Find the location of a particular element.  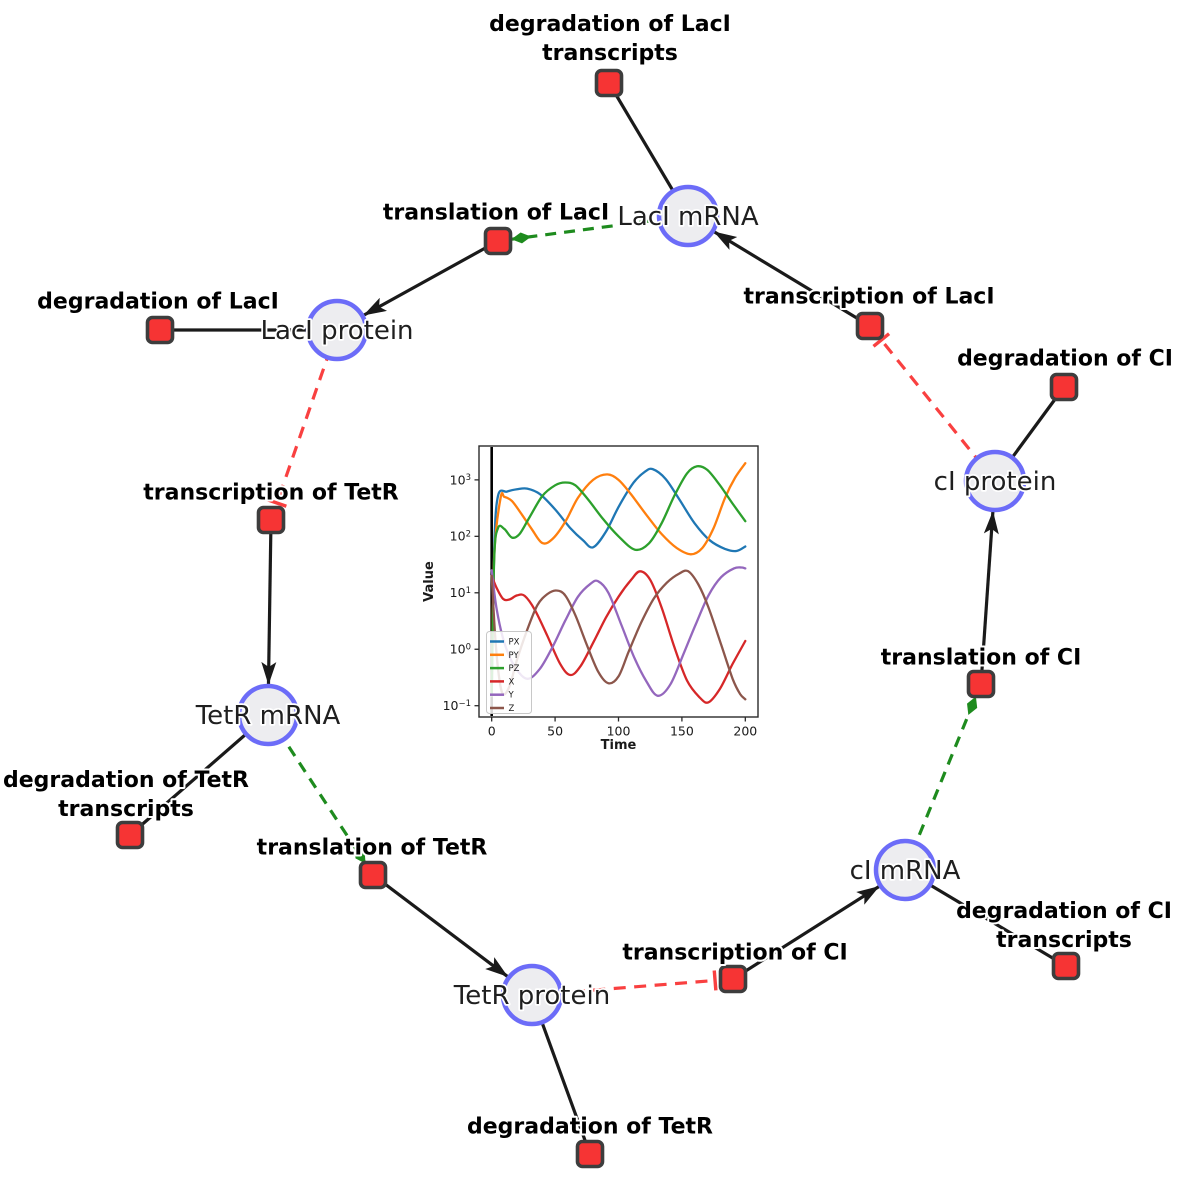

series-line-pz is located at coordinates (618, 581).